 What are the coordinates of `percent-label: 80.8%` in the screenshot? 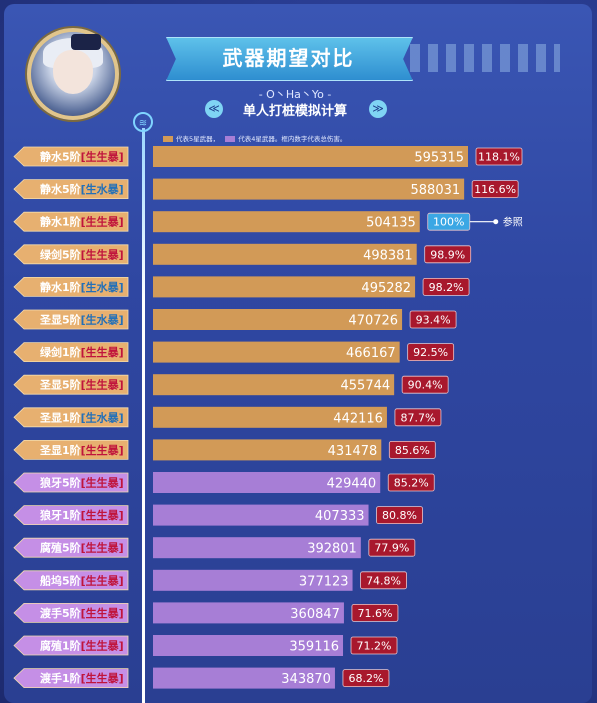 It's located at (399, 515).